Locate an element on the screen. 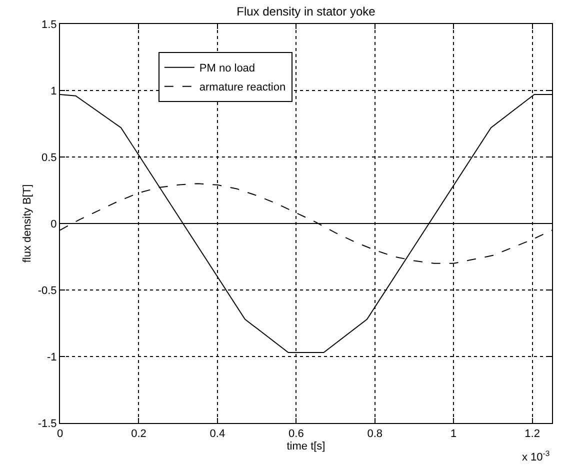 The height and width of the screenshot is (465, 571). x-tick-label: 0.8 is located at coordinates (375, 434).